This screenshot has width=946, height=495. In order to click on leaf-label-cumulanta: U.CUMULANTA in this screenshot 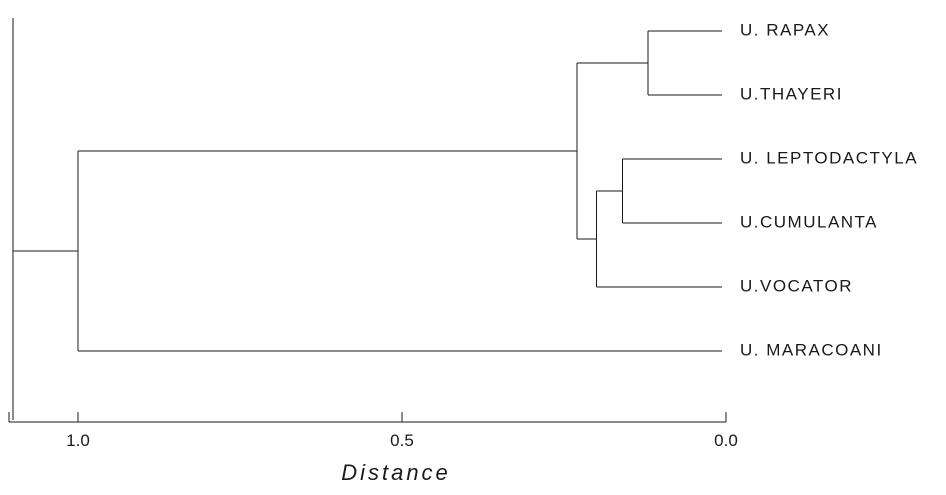, I will do `click(809, 221)`.